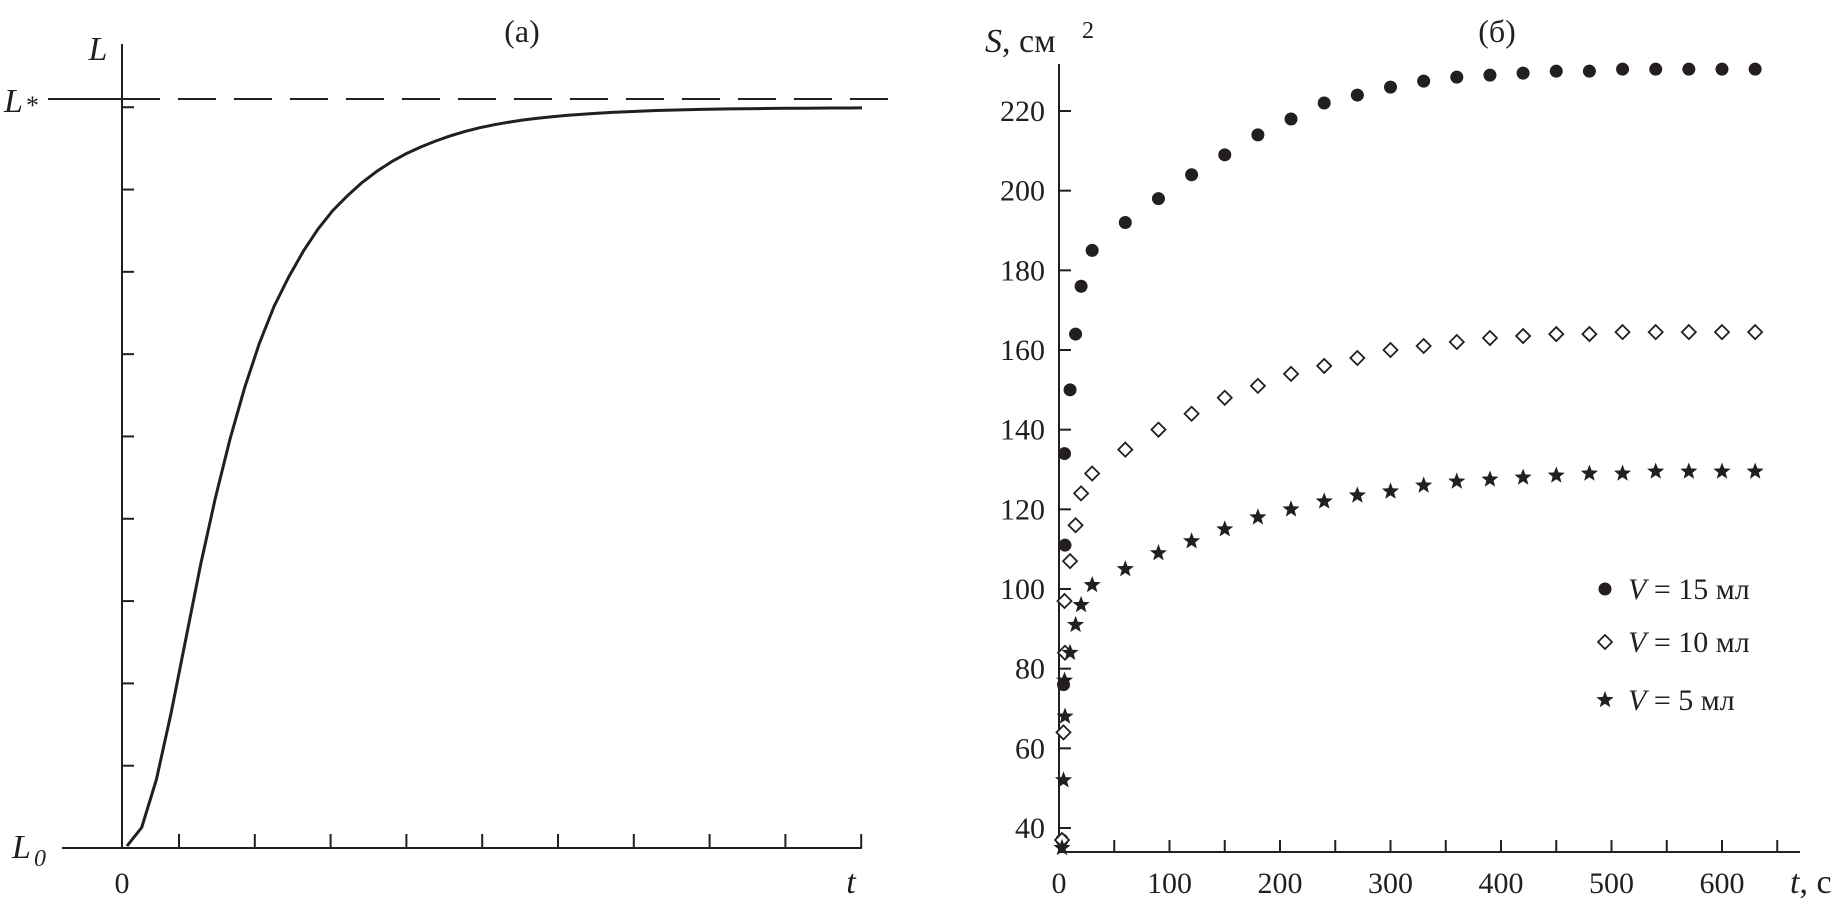 This screenshot has width=1839, height=908. I want to click on legend-item: V = 10 мл, so click(1673, 642).